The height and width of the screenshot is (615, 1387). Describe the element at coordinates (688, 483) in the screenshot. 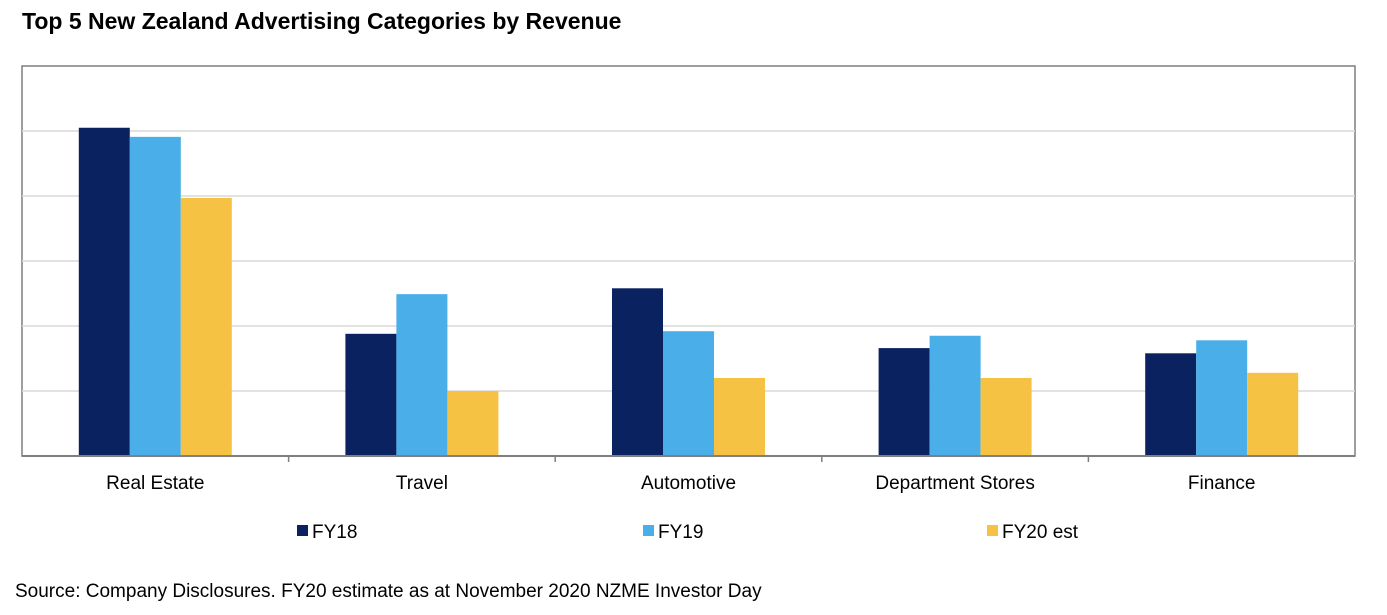

I see `category-label: Automotive` at that location.